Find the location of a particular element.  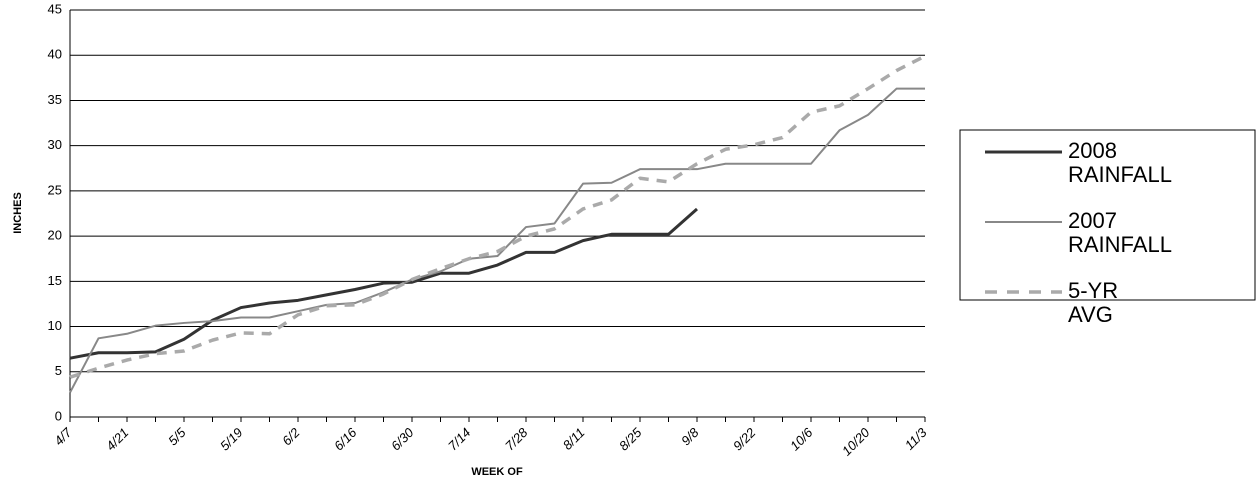

legend-label-line: 2007 is located at coordinates (1092, 220).